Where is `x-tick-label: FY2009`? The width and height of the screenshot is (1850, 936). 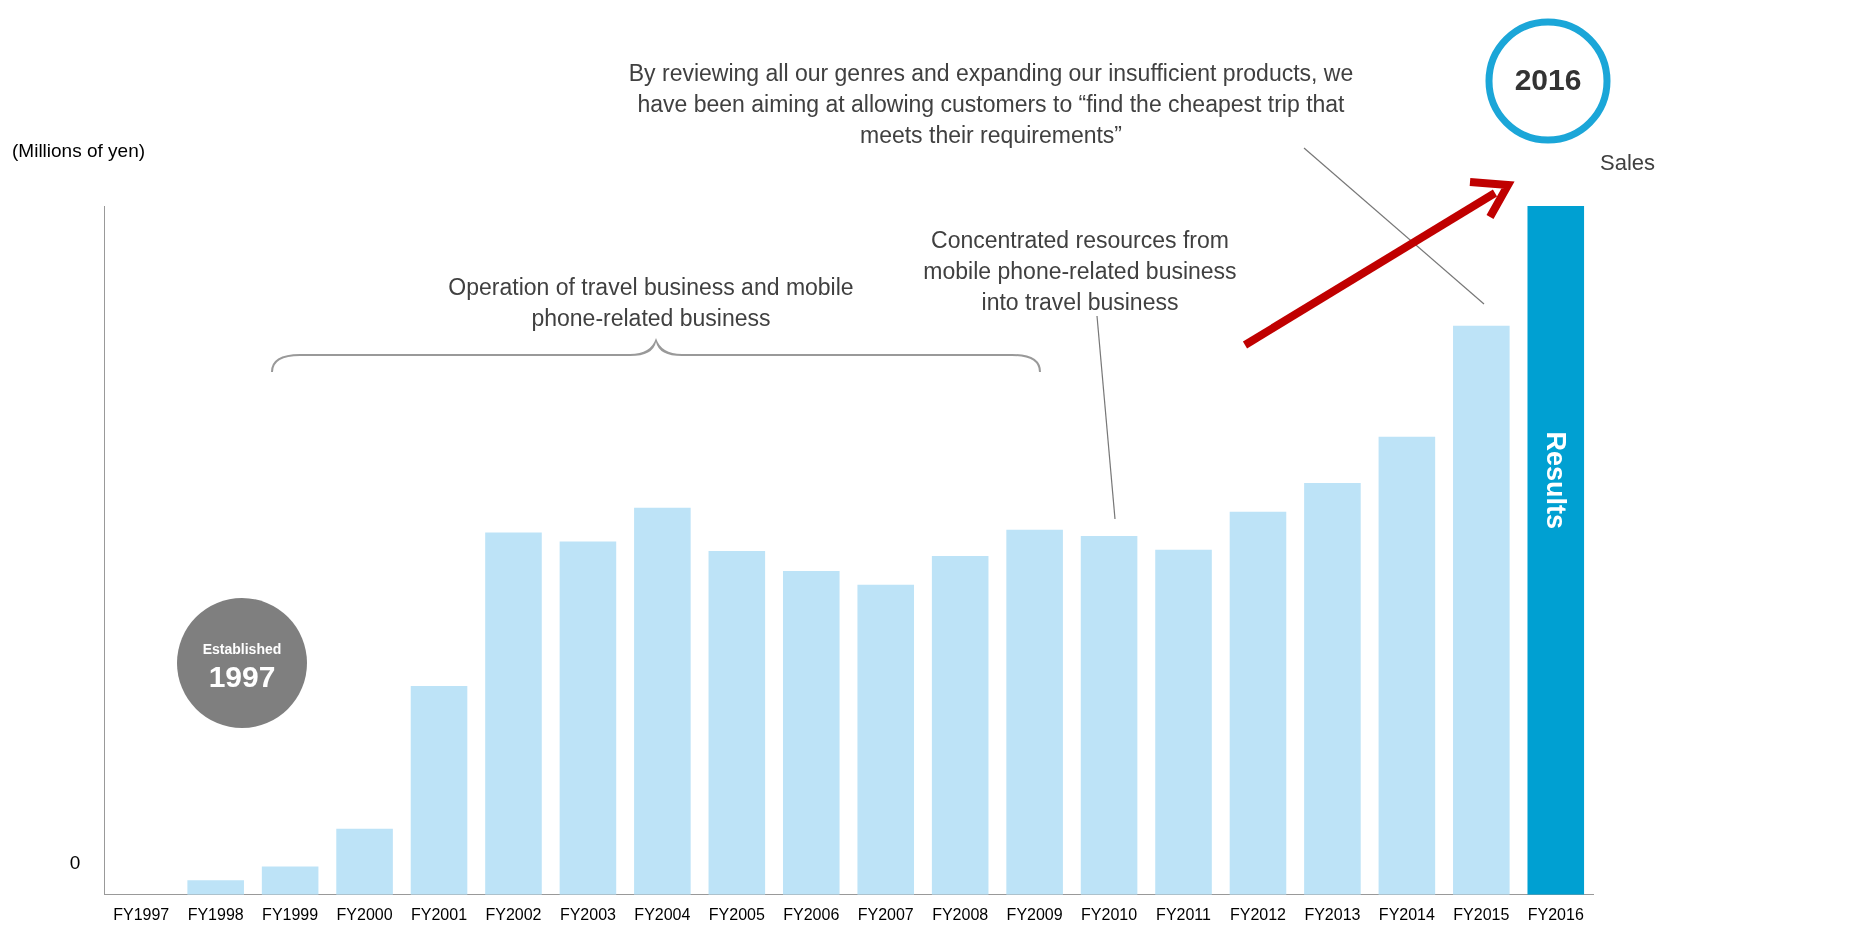 x-tick-label: FY2009 is located at coordinates (1034, 914).